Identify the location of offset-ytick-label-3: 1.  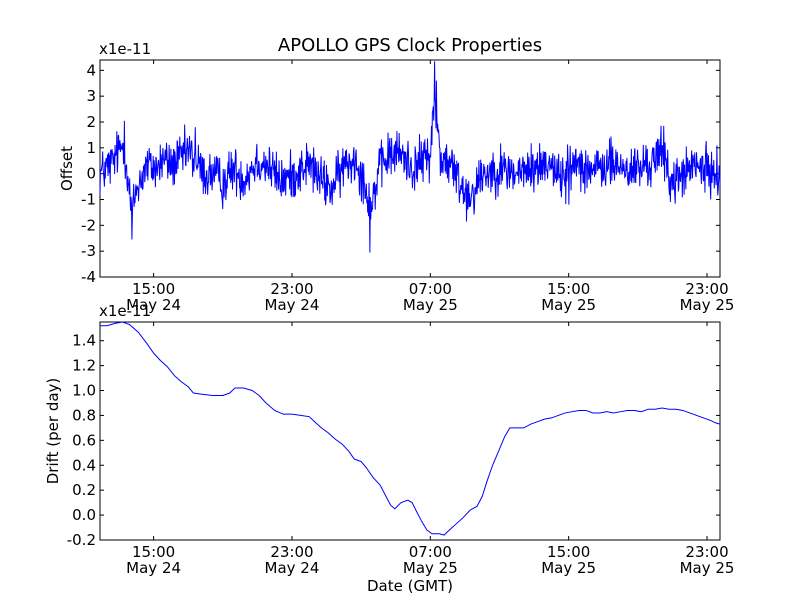
(91, 148).